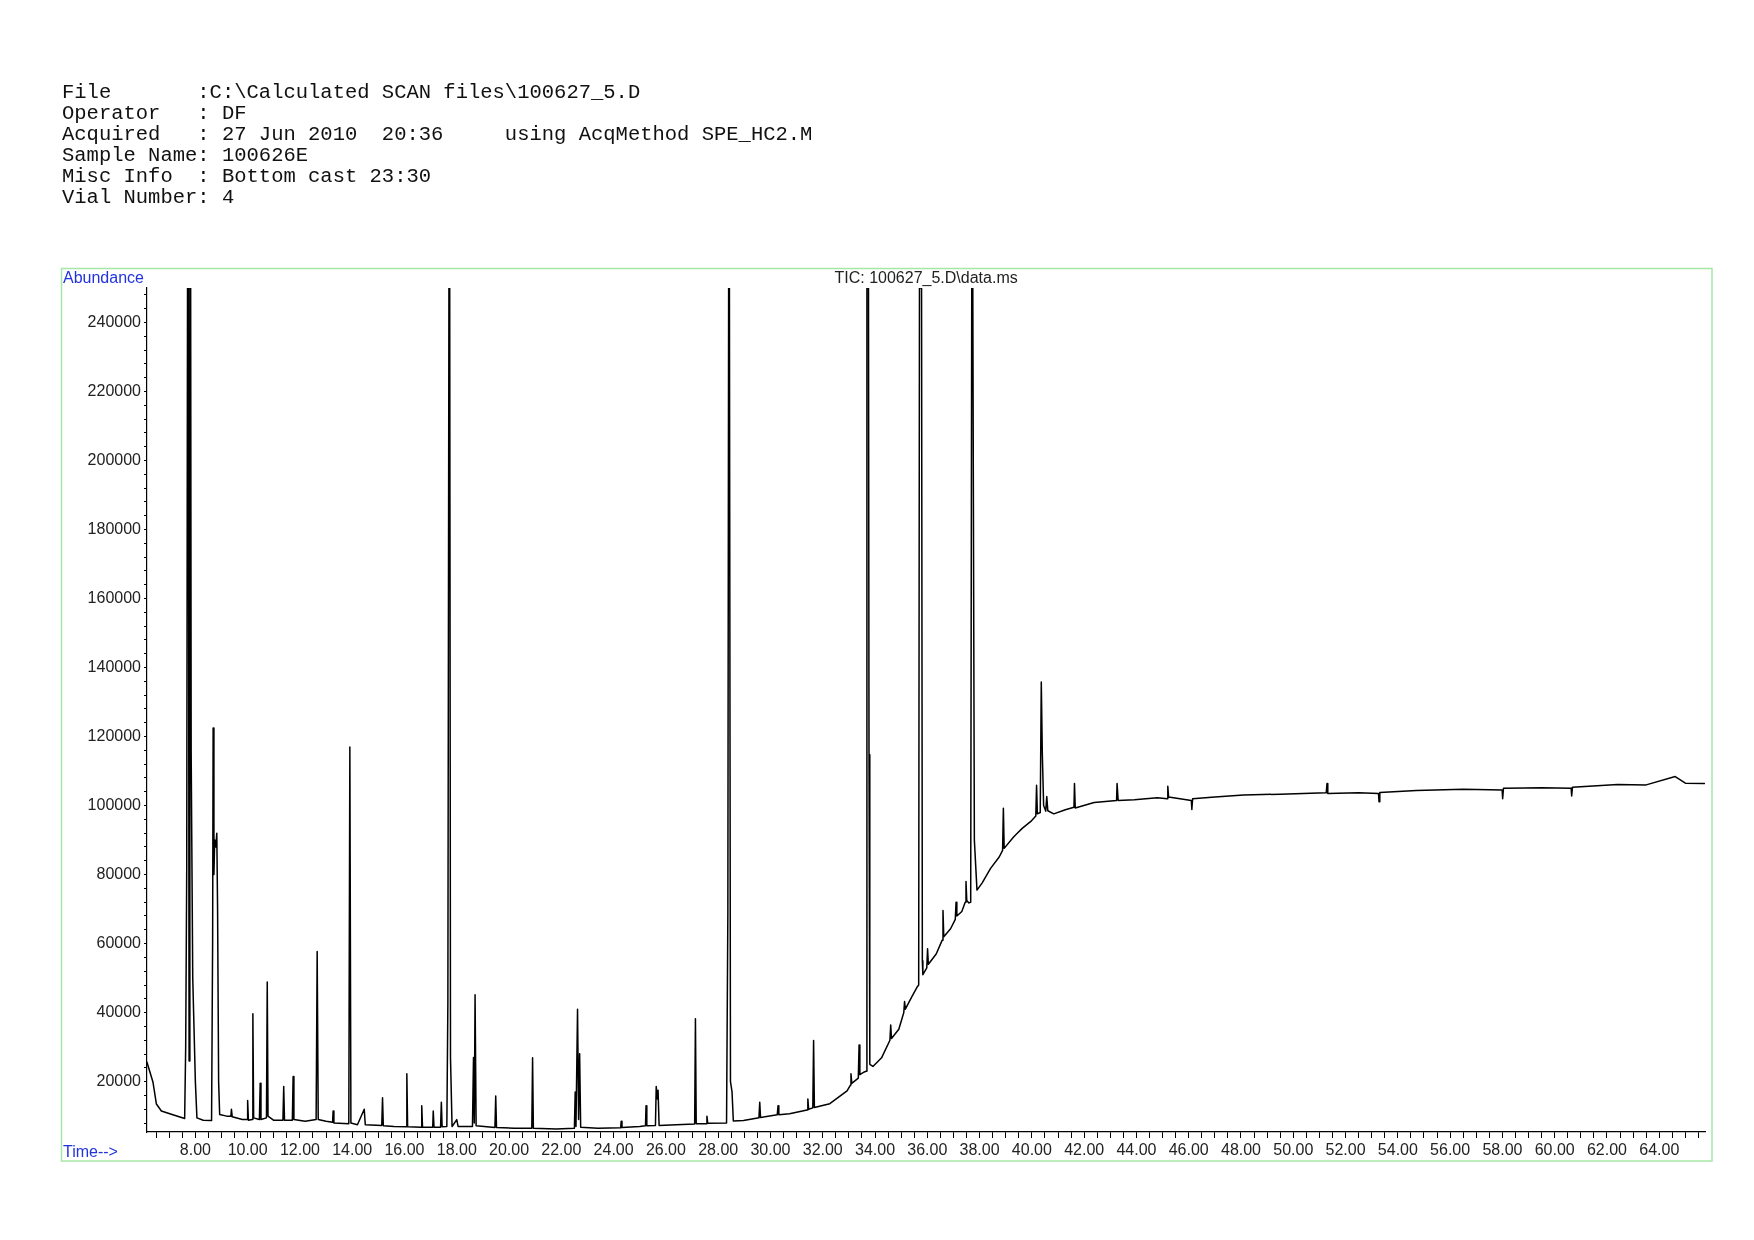 The image size is (1754, 1240). I want to click on x-tick-label: 62.00, so click(1607, 1150).